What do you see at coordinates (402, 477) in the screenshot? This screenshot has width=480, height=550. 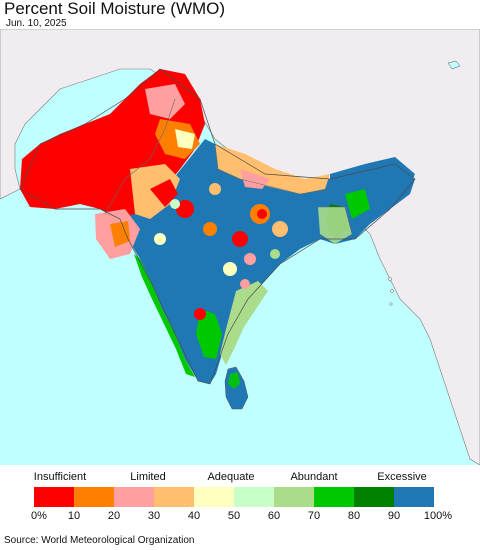 I see `legend-category-excessive: Excessive` at bounding box center [402, 477].